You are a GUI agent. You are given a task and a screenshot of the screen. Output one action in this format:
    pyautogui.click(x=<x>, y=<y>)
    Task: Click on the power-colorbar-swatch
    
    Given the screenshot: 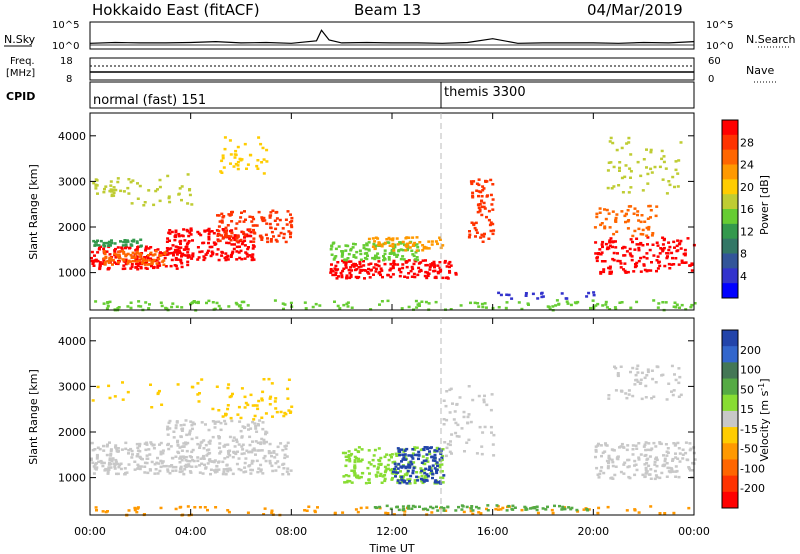 What is the action you would take?
    pyautogui.click(x=730, y=142)
    